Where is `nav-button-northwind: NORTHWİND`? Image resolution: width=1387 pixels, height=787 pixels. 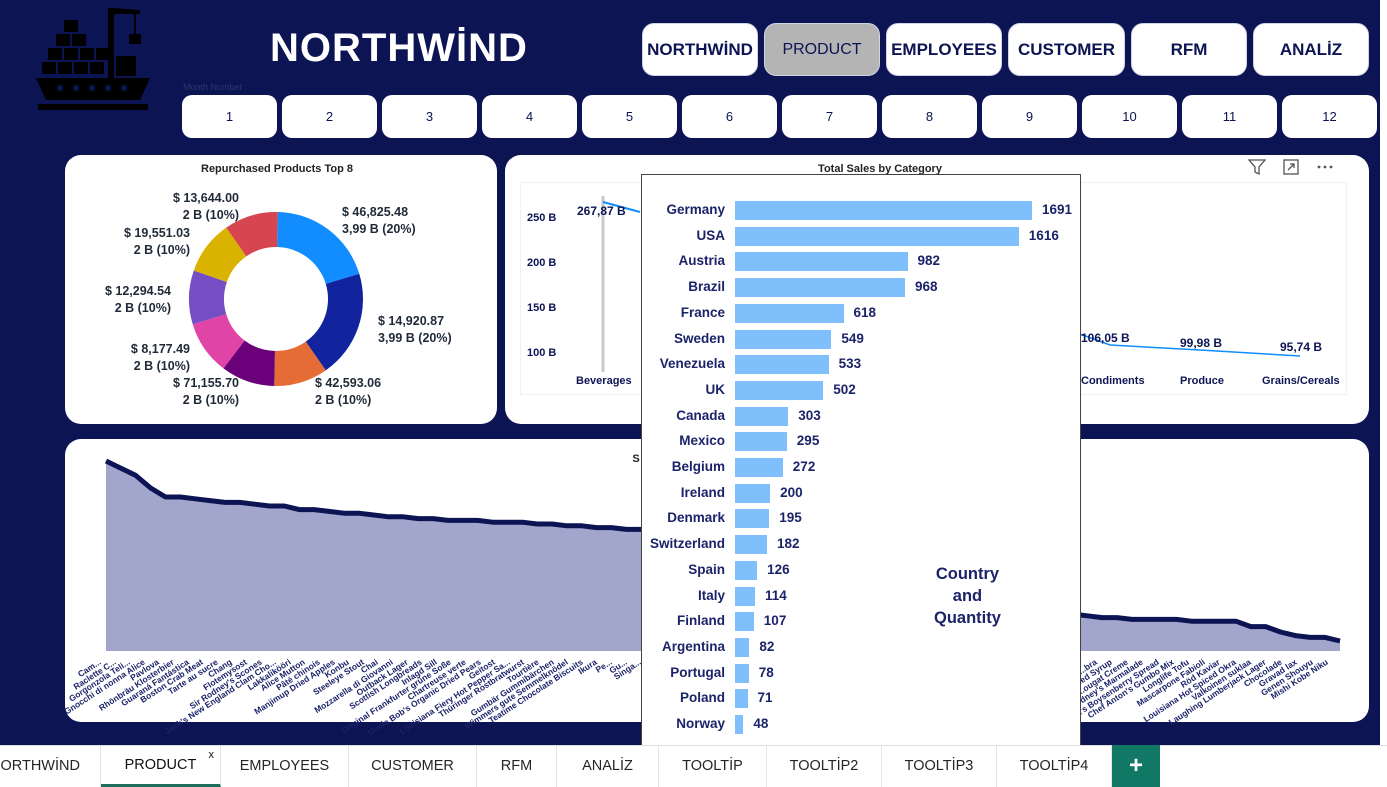
nav-button-northwind: NORTHWİND is located at coordinates (700, 49).